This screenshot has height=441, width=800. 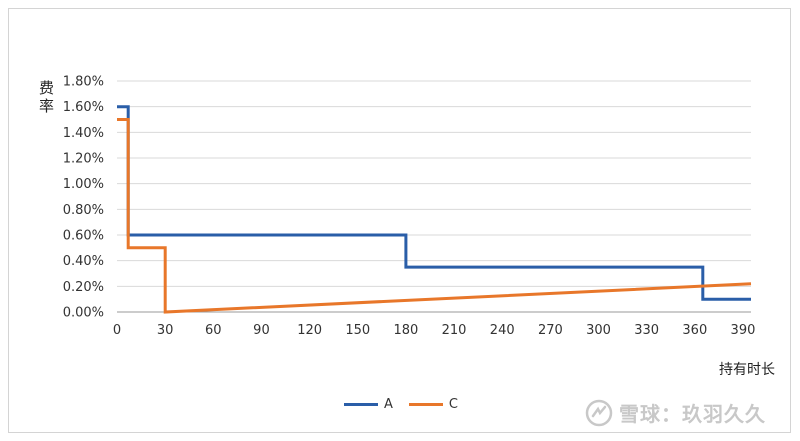 I want to click on watermark: 雪球：玖羽久久, so click(x=675, y=412).